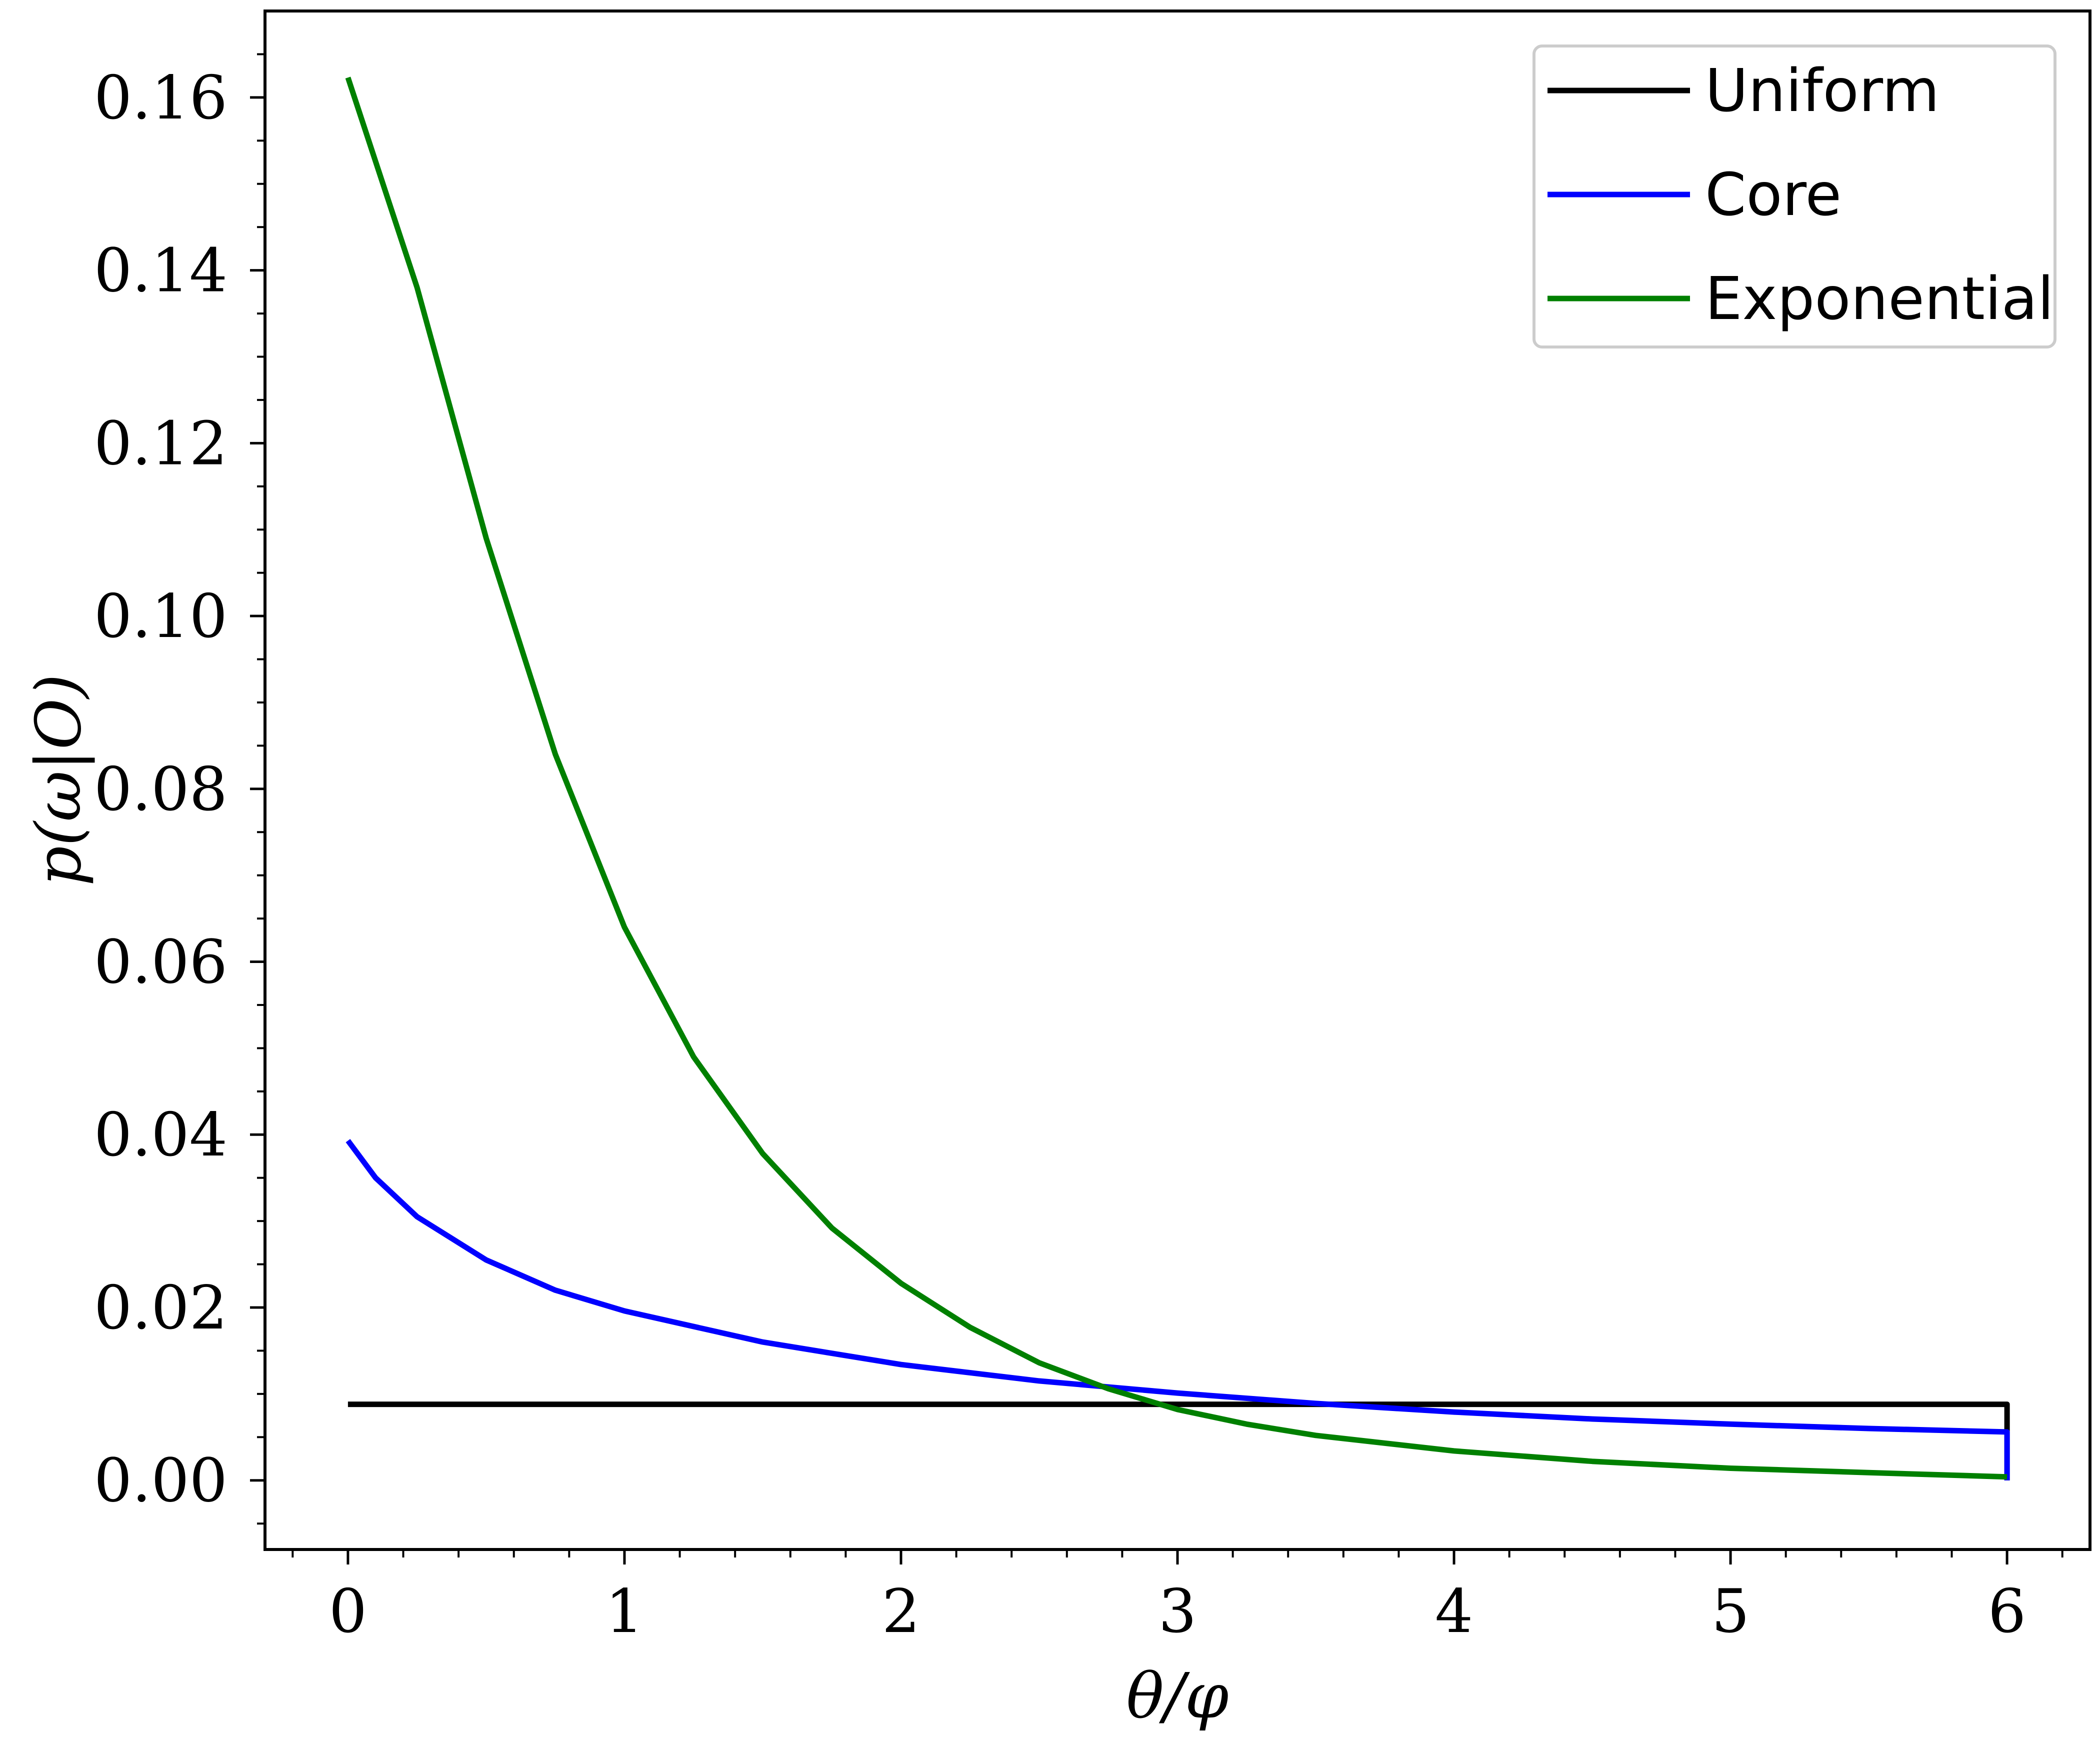  I want to click on y-tick-label: 0.10, so click(161, 617).